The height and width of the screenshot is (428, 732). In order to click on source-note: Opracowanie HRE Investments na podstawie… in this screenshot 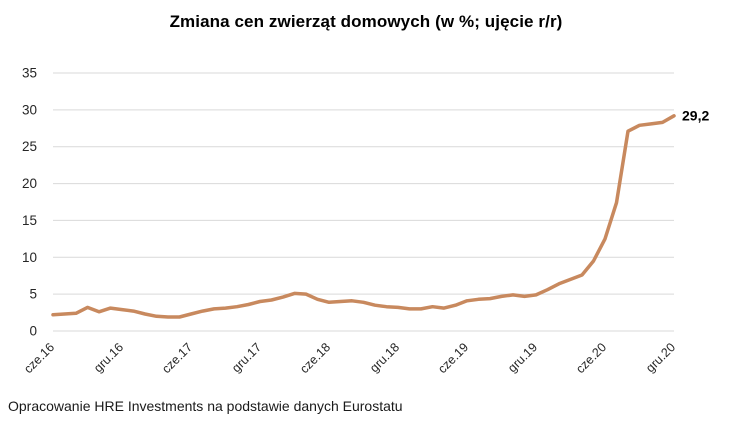, I will do `click(205, 406)`.